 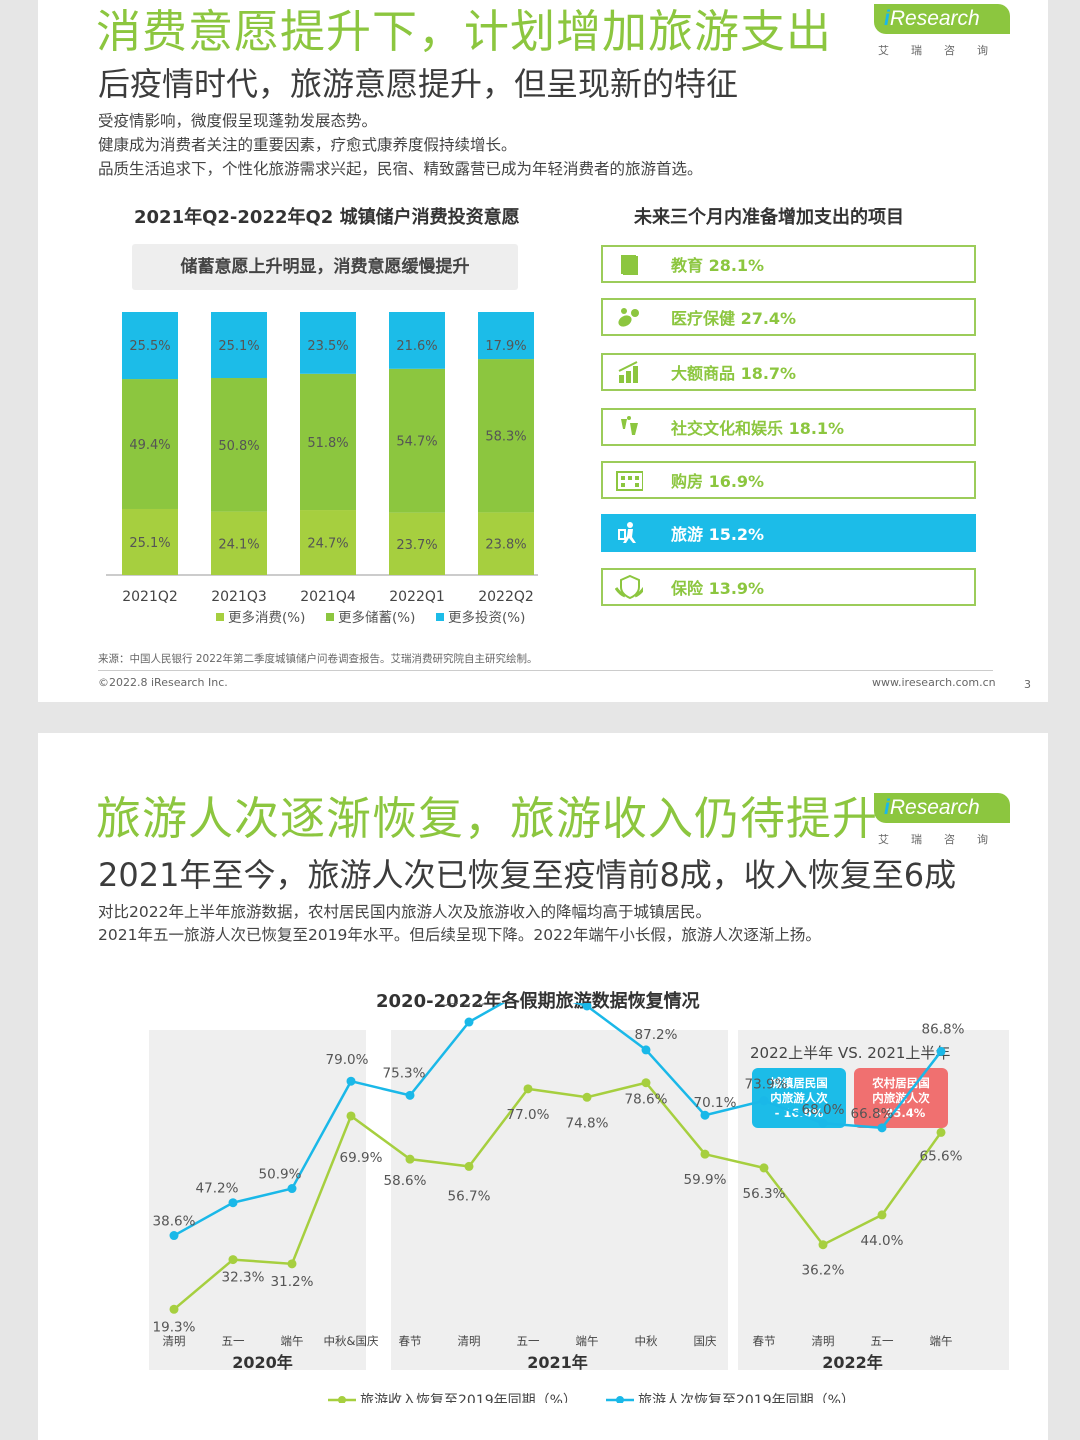 What do you see at coordinates (629, 372) in the screenshot?
I see `bar-chart-icon` at bounding box center [629, 372].